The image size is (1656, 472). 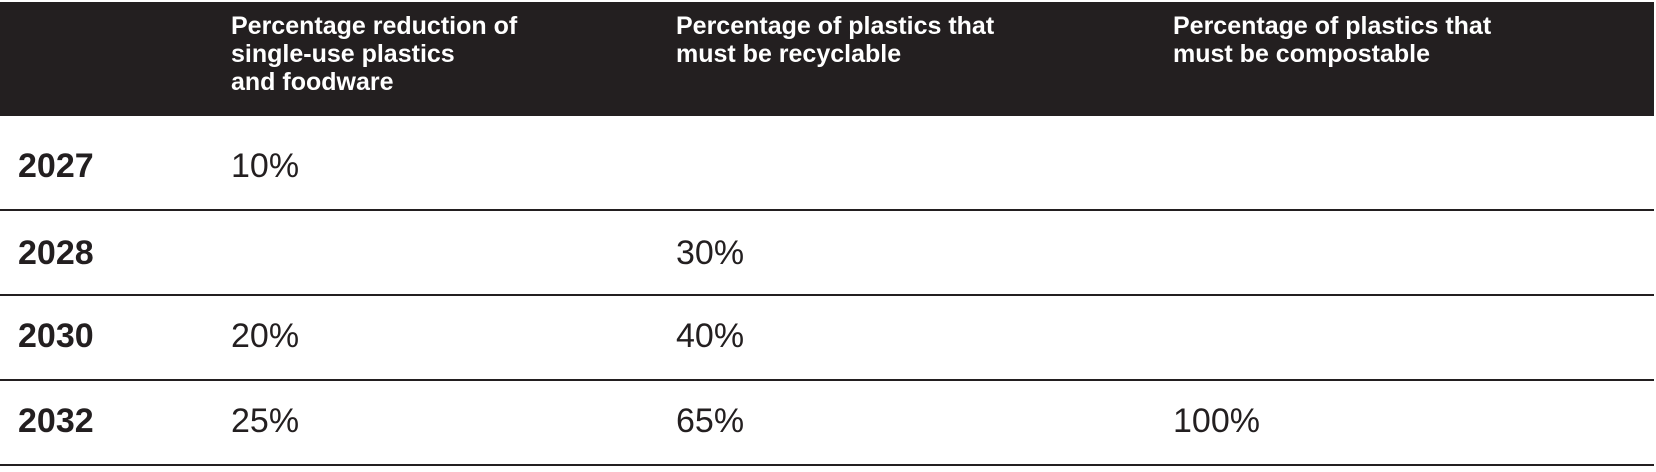 What do you see at coordinates (265, 166) in the screenshot?
I see `reduction-value: 10%` at bounding box center [265, 166].